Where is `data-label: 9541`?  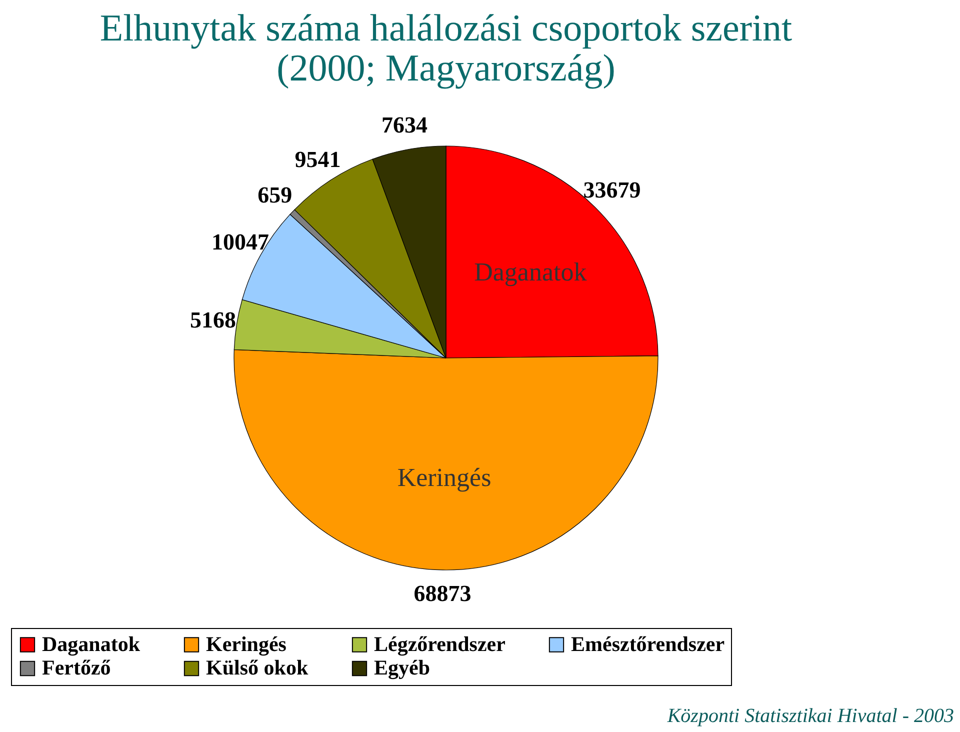 data-label: 9541 is located at coordinates (317, 159).